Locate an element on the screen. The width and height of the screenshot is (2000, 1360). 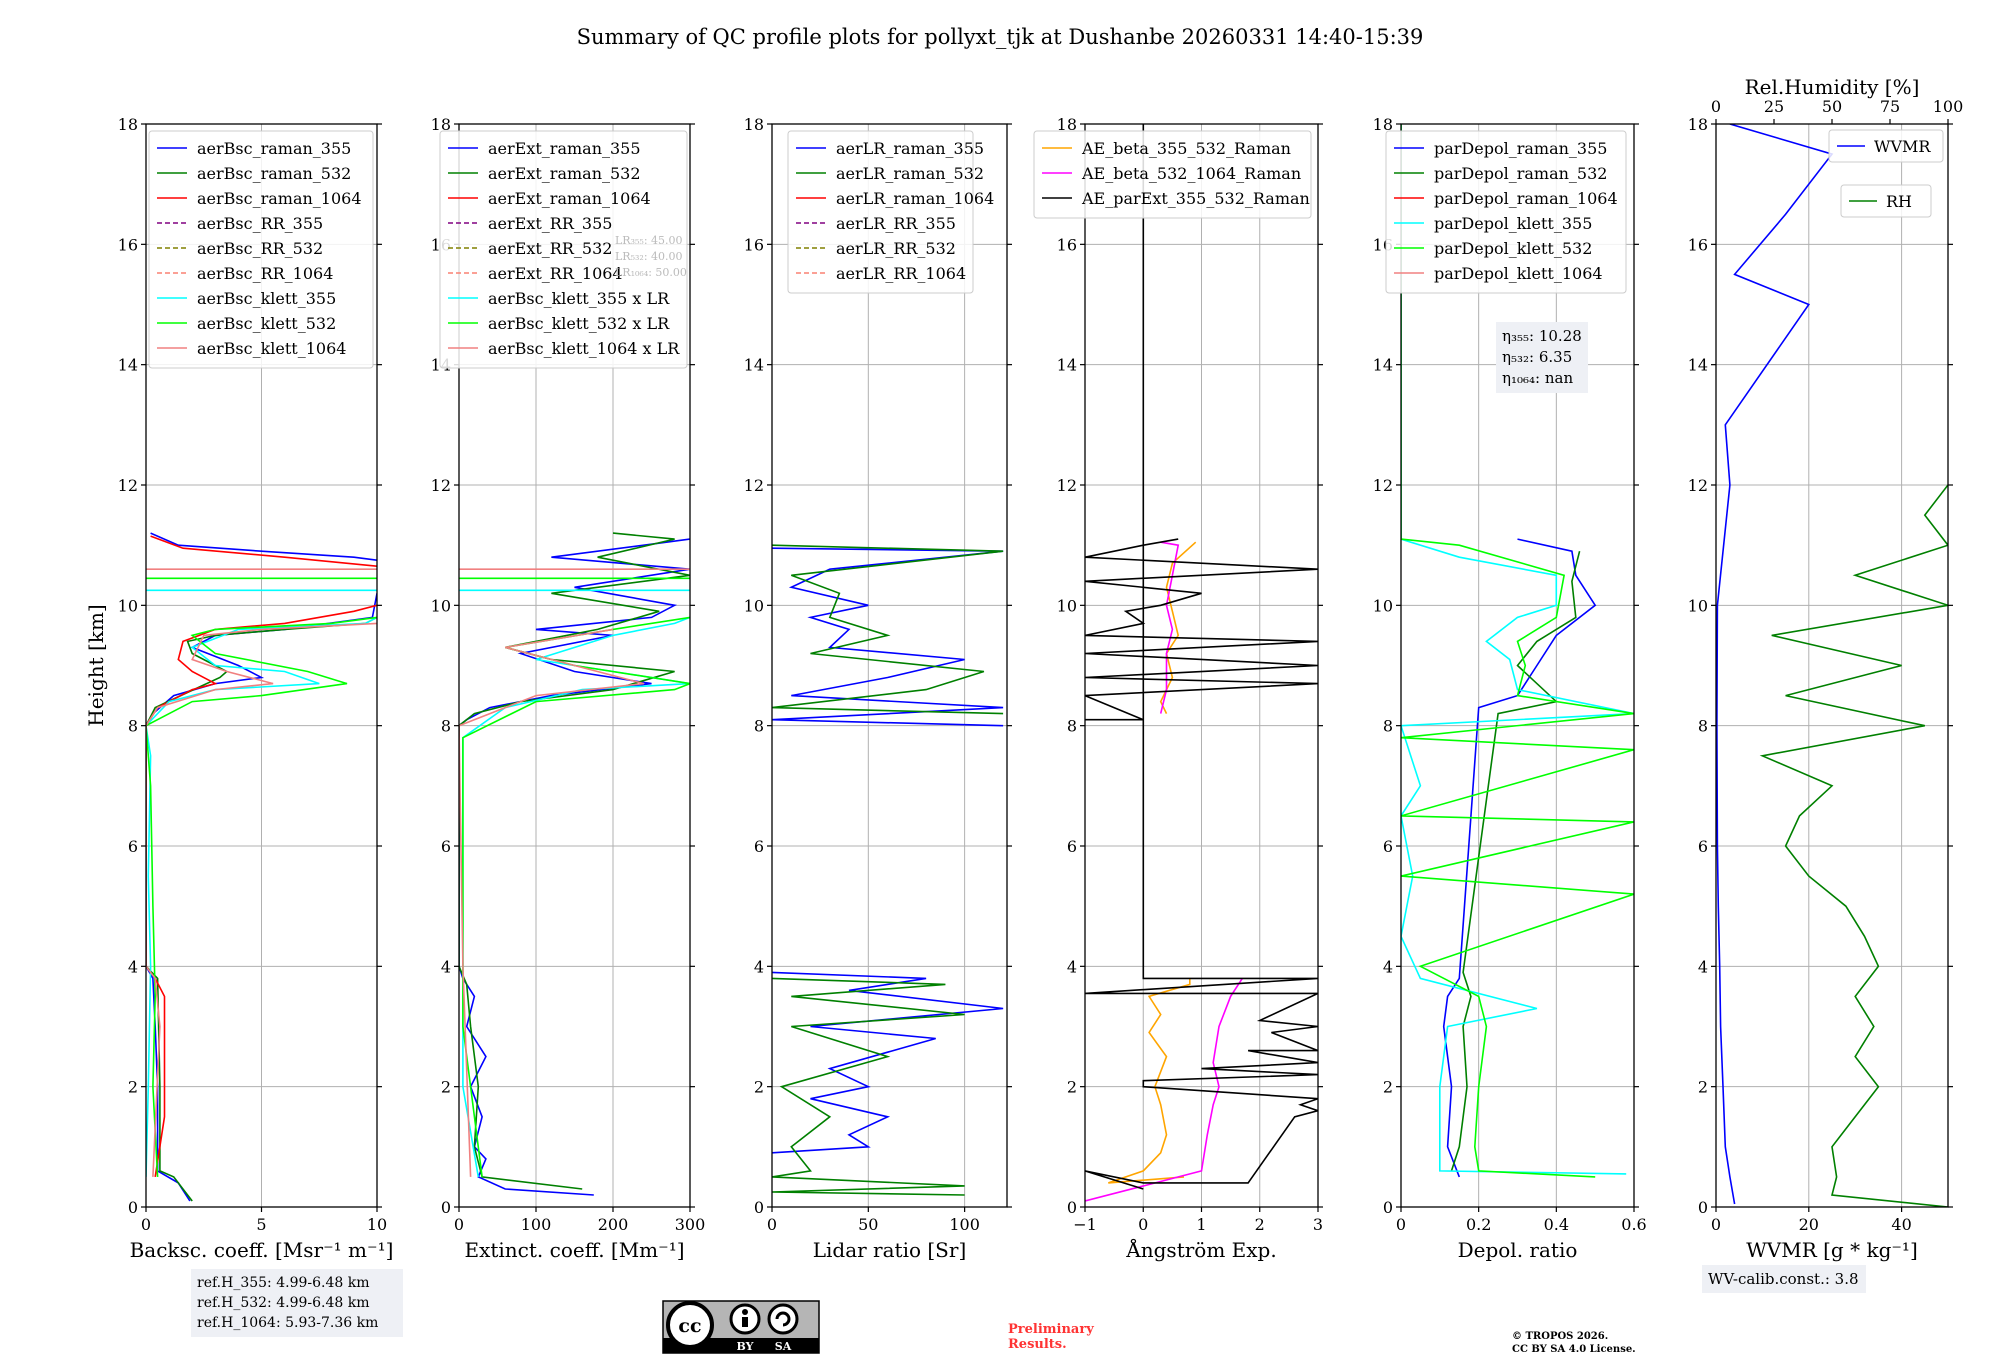
x-tick-label: 1 is located at coordinates (1201, 1224).